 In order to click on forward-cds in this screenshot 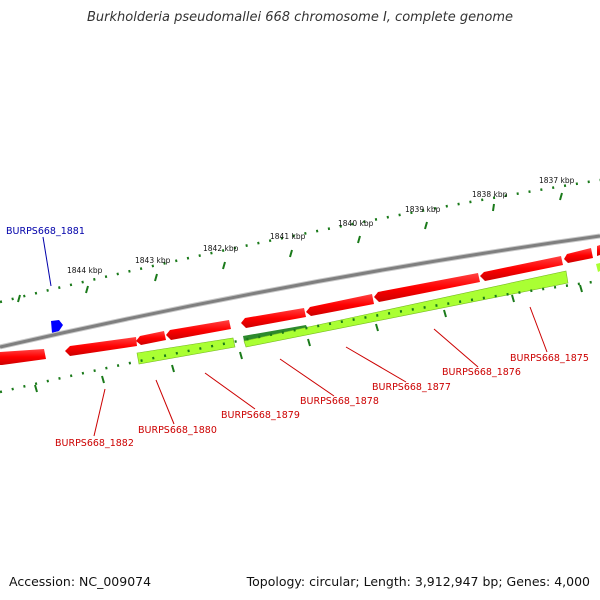, I will do `click(57, 326)`.